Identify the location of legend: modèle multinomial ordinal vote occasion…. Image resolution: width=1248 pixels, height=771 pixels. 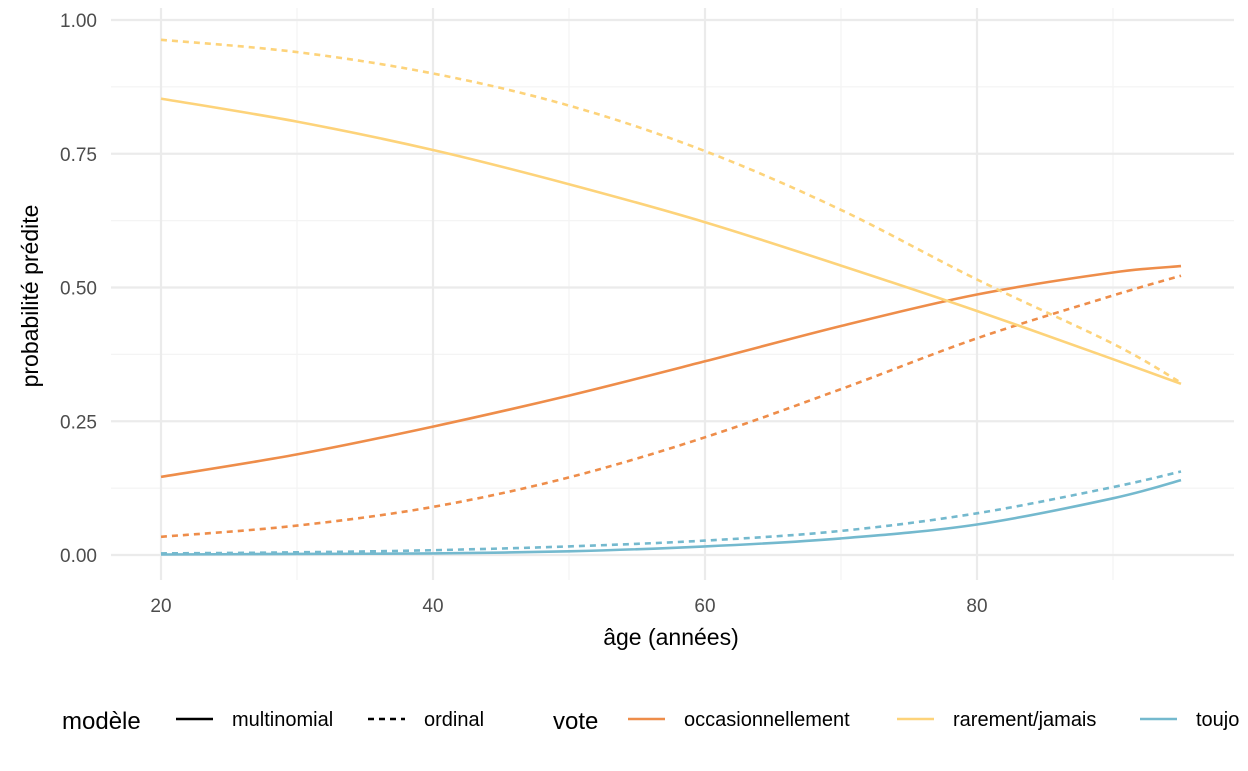
(650, 721).